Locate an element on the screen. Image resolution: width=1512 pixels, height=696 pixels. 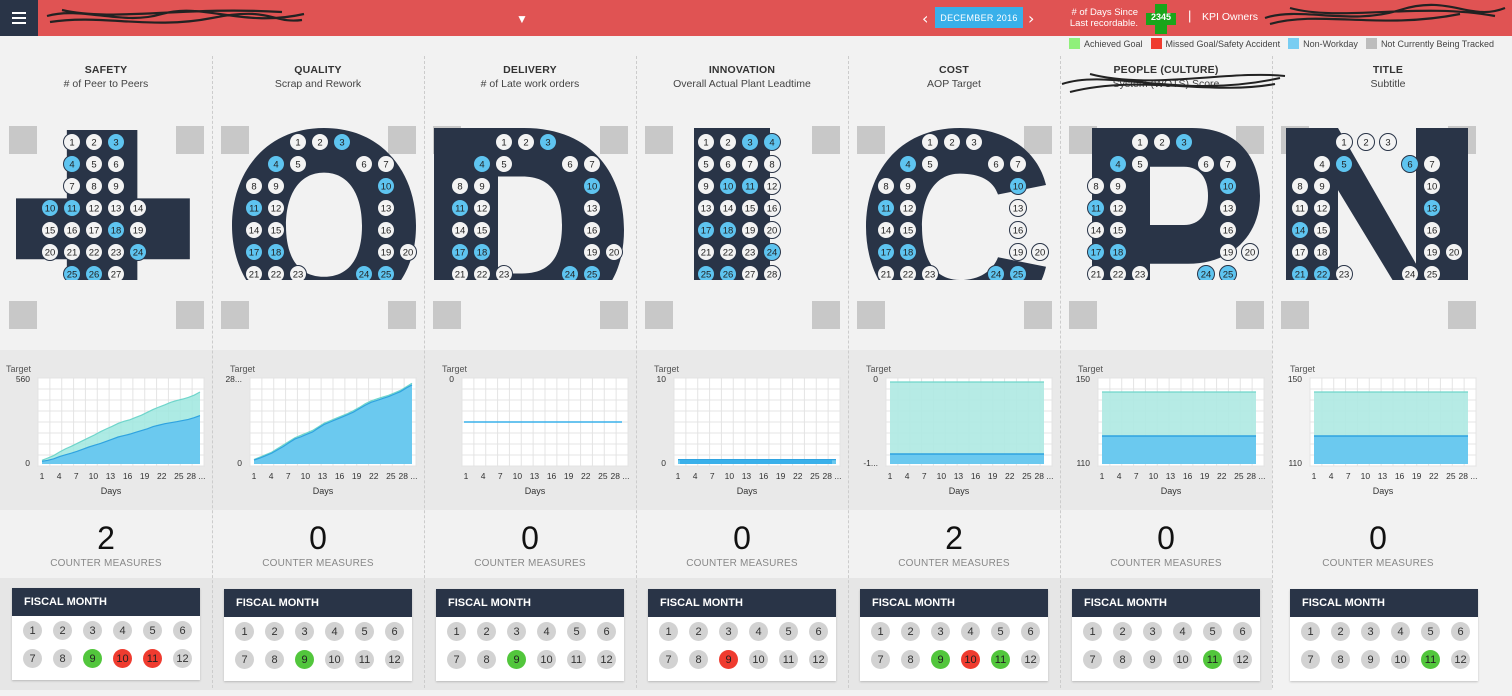
chevron-left-icon: ‹ is located at coordinates (925, 18).